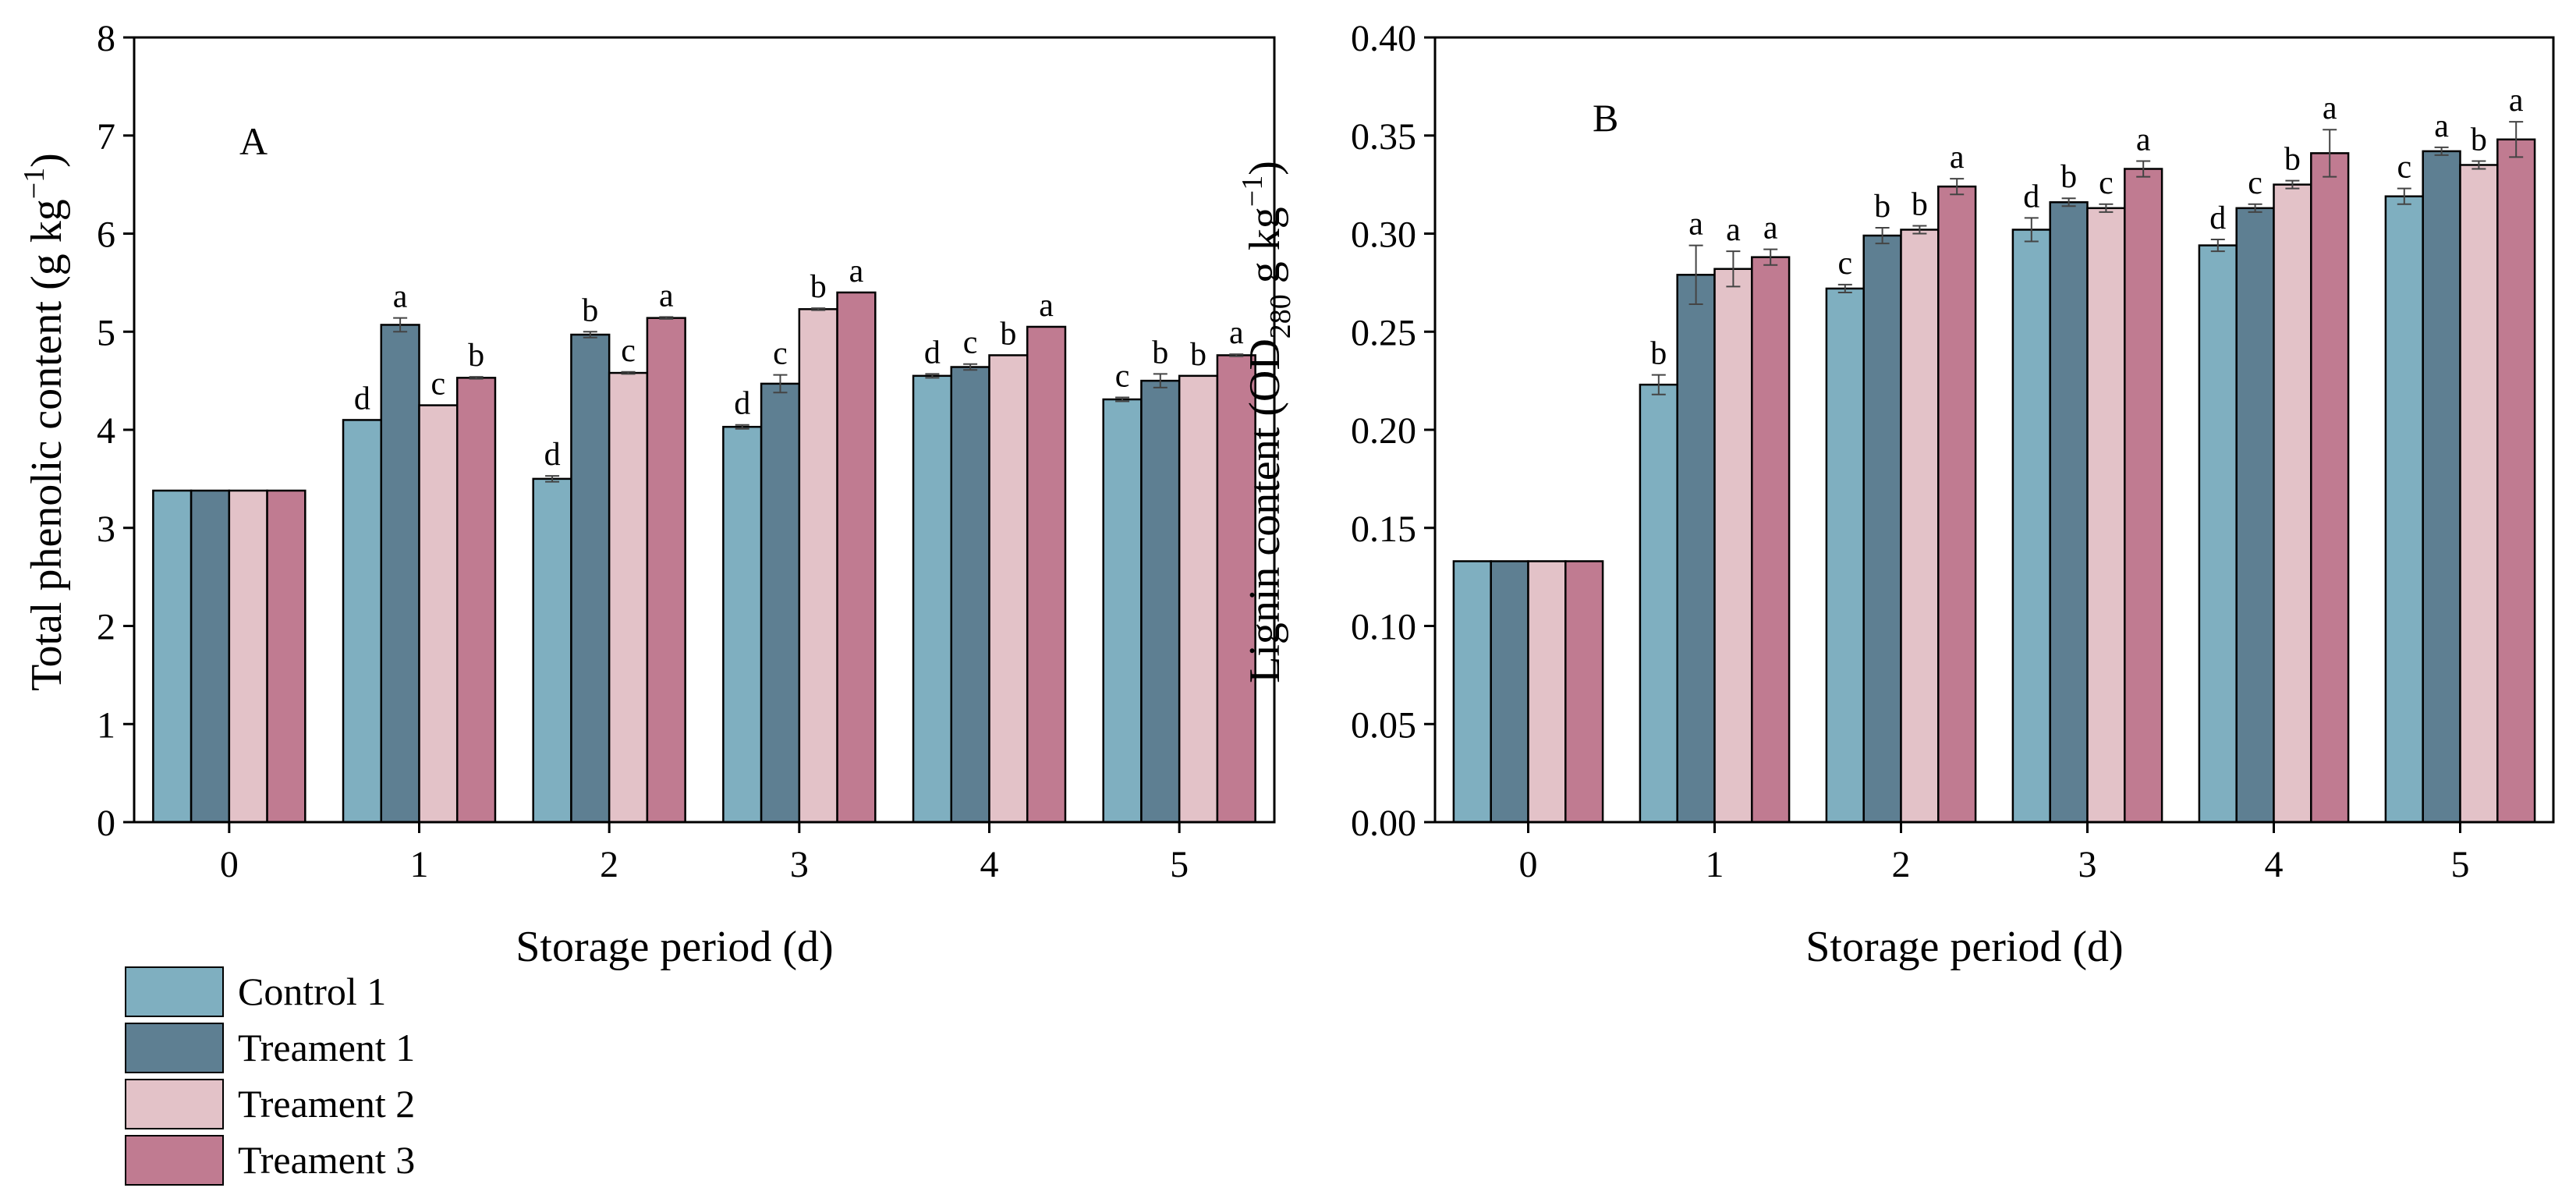 Image resolution: width=2576 pixels, height=1202 pixels. I want to click on legend-item-treament-3: Treament 3, so click(270, 1160).